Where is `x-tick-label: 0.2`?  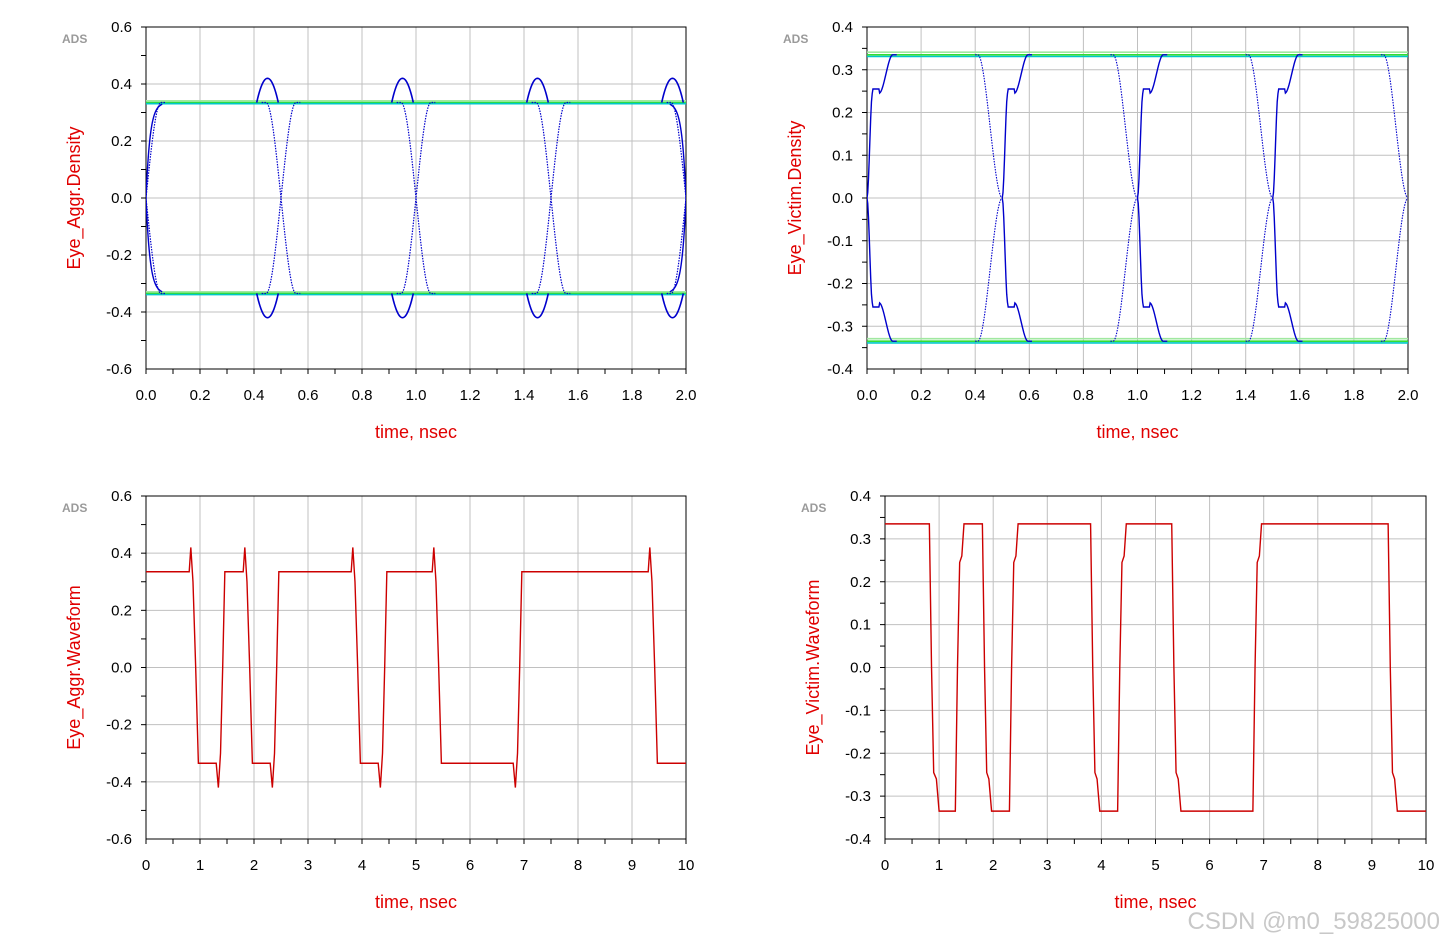
x-tick-label: 0.2 is located at coordinates (921, 395).